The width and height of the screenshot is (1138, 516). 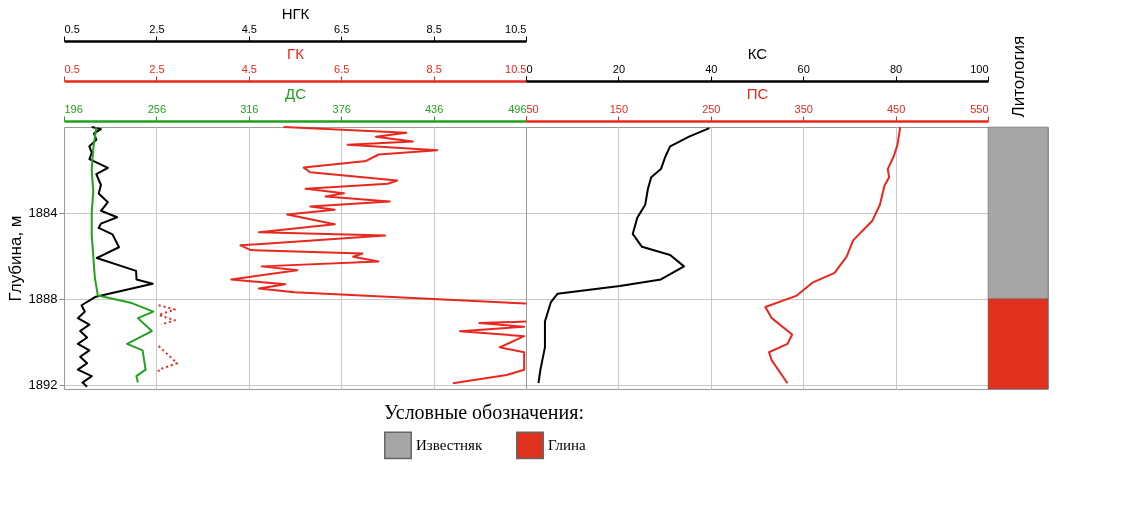 I want to click on x2-tick-label: 6.5, so click(x=342, y=28).